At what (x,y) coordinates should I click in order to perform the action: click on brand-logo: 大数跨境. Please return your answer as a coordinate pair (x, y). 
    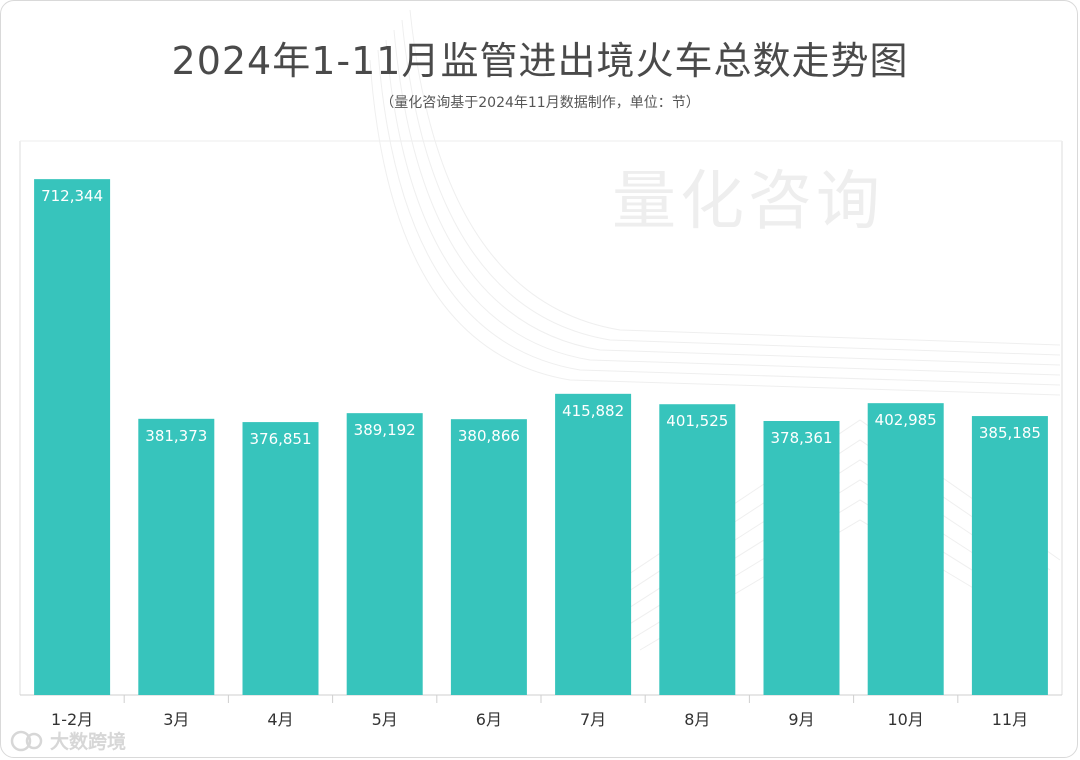
    Looking at the image, I should click on (68, 740).